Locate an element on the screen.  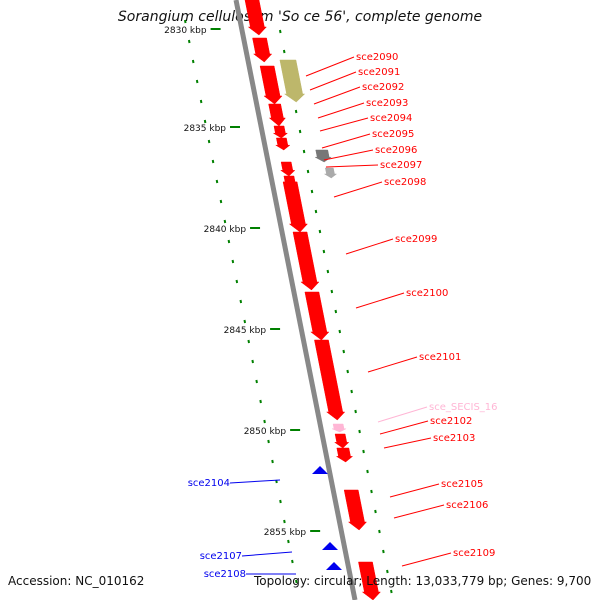
gene-label-sce2097: sce2097 is located at coordinates (401, 165).